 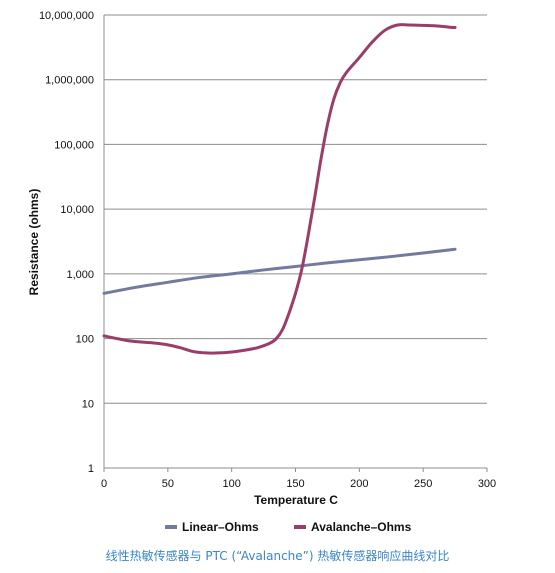 What do you see at coordinates (279, 271) in the screenshot?
I see `series-line-linear` at bounding box center [279, 271].